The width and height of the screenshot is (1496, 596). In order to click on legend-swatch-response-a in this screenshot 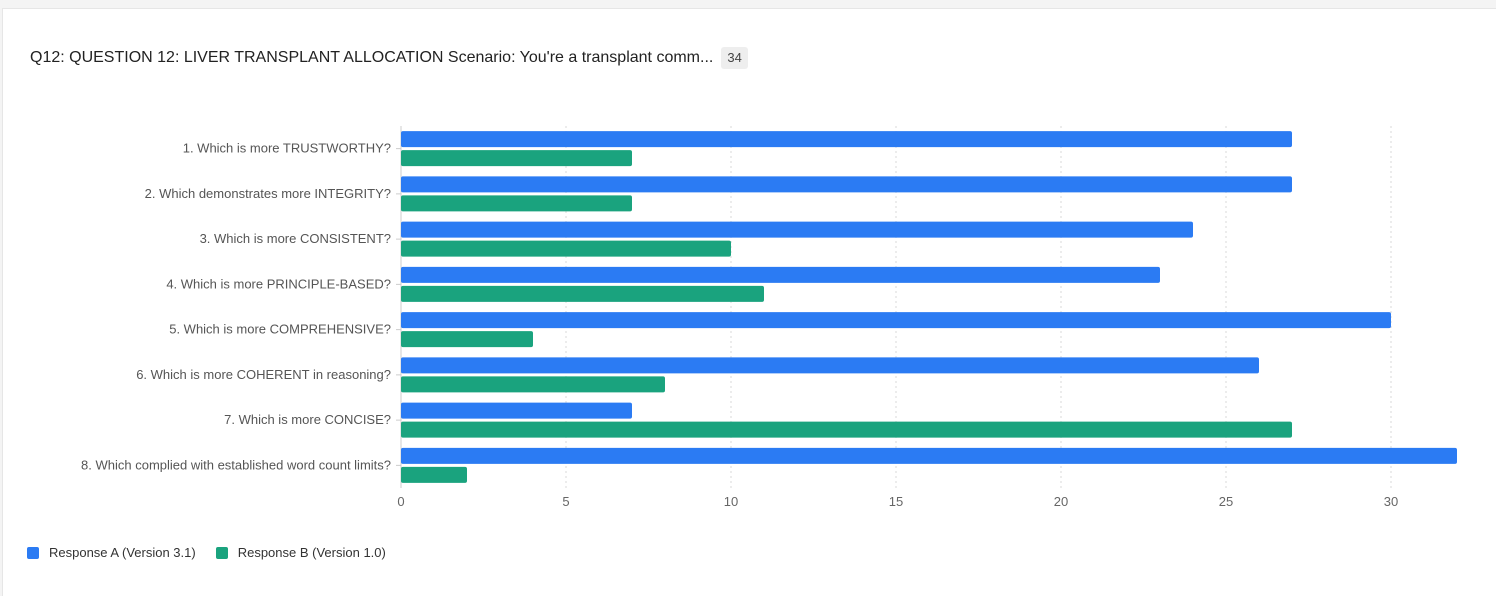, I will do `click(33, 552)`.